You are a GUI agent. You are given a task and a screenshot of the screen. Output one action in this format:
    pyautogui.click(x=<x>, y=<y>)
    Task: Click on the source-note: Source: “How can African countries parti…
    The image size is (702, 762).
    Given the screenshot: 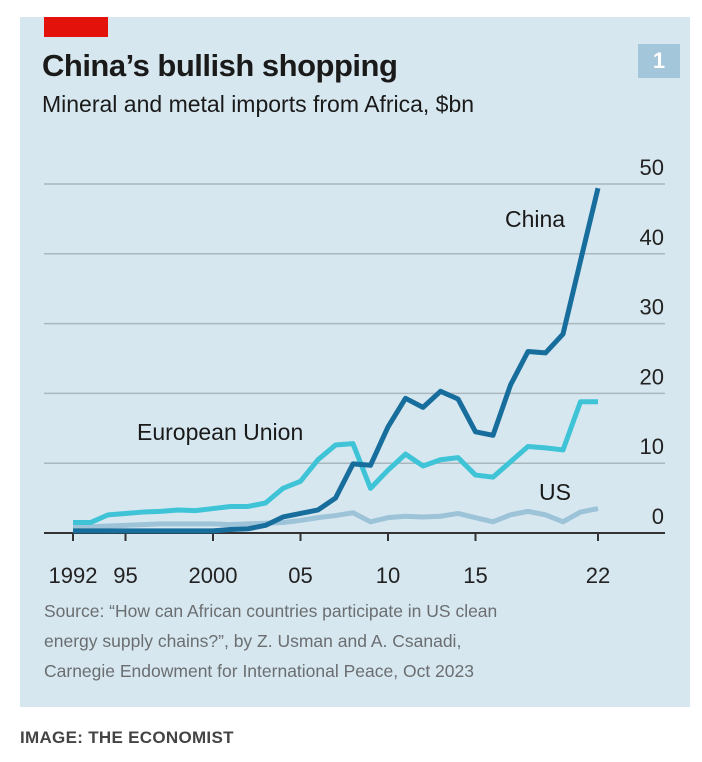 What is the action you would take?
    pyautogui.click(x=344, y=641)
    